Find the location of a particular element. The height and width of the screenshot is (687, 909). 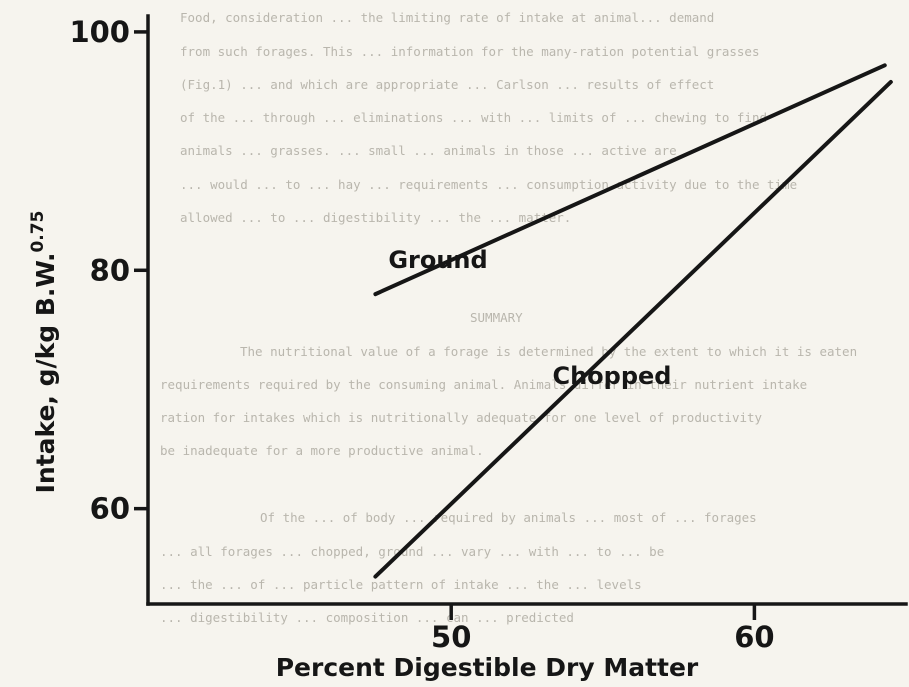

y-tick-label: 80 is located at coordinates (110, 270).